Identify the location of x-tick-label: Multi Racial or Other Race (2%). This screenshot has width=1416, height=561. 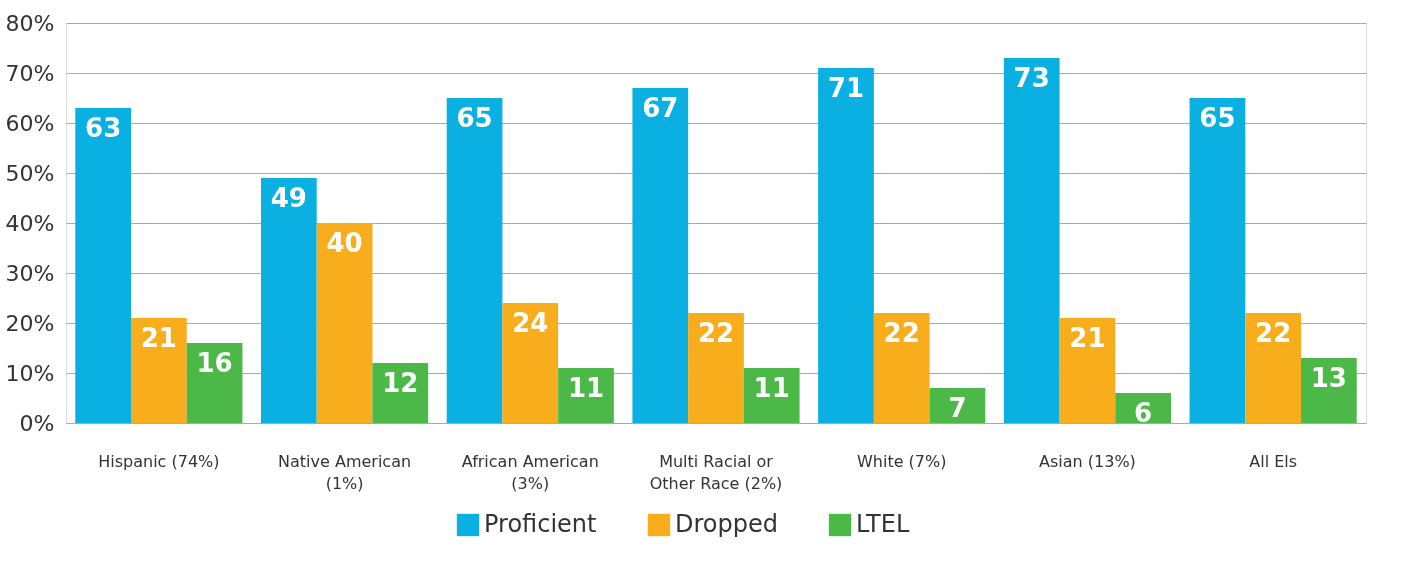
(716, 472).